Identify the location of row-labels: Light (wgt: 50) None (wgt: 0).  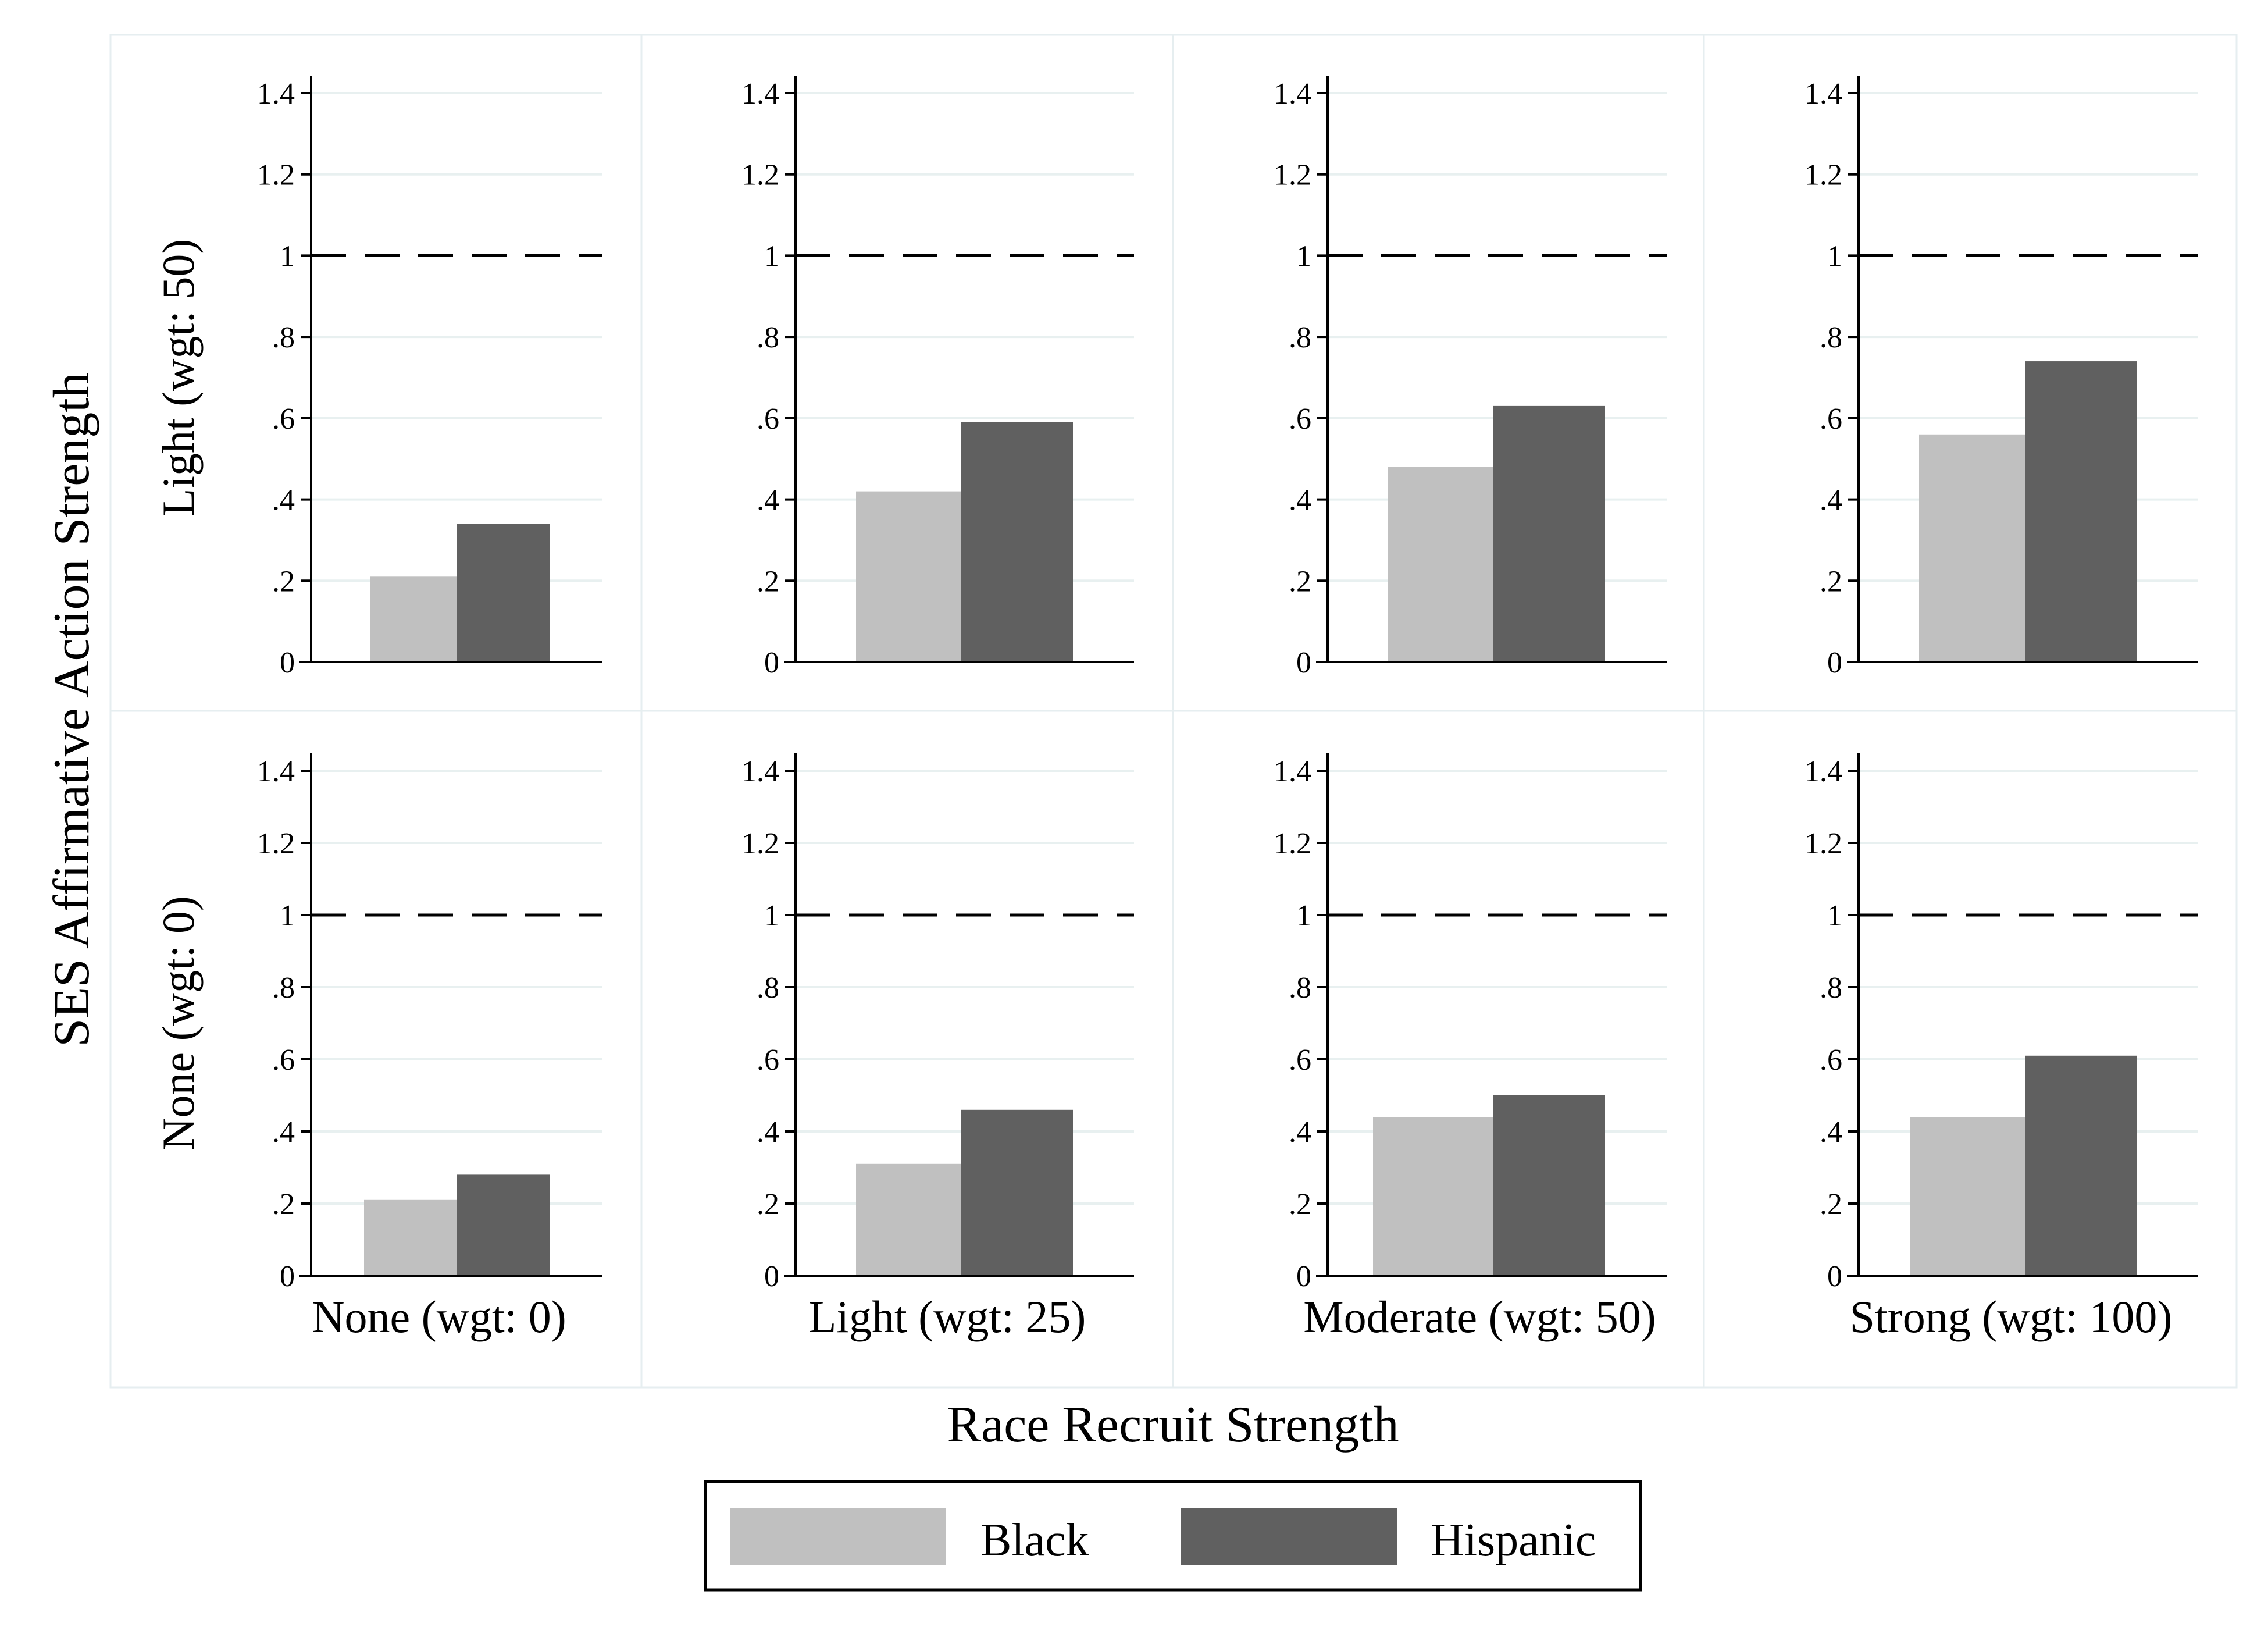
(178, 695).